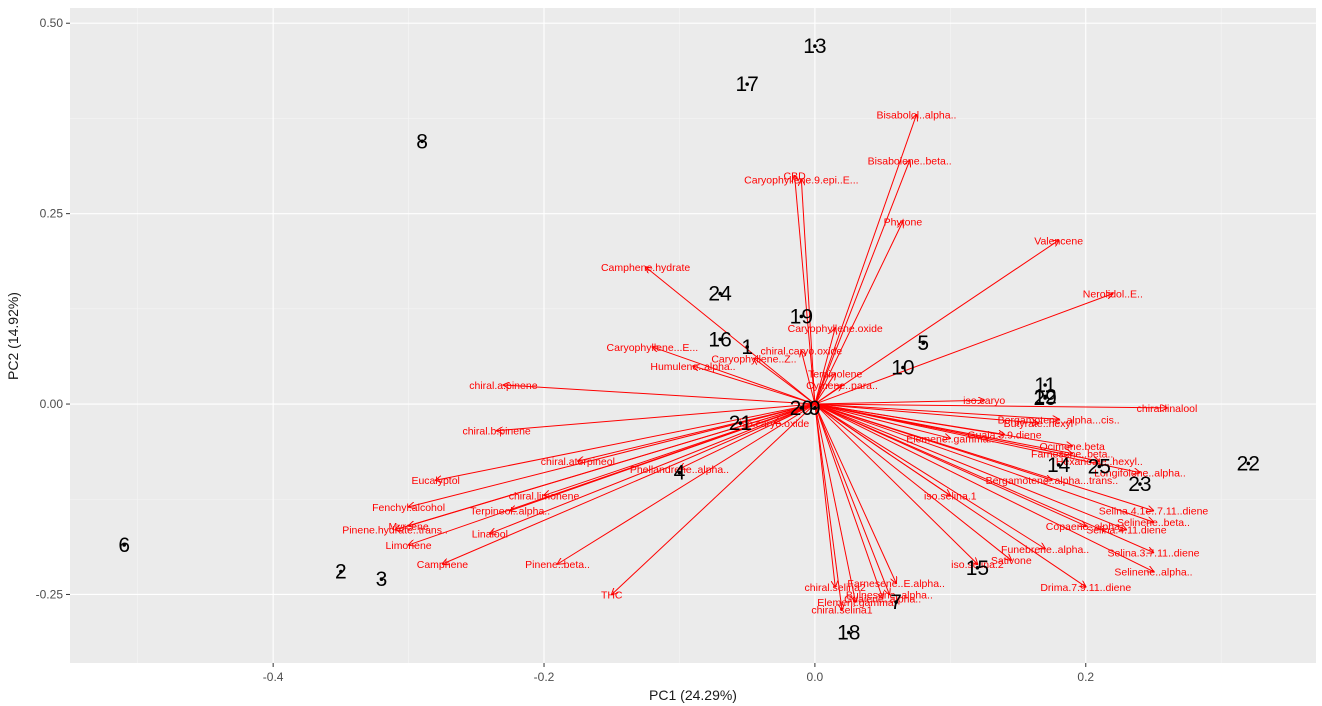 The width and height of the screenshot is (1322, 706). What do you see at coordinates (1038, 424) in the screenshot?
I see `loading-label: Butyrate..hexyl` at bounding box center [1038, 424].